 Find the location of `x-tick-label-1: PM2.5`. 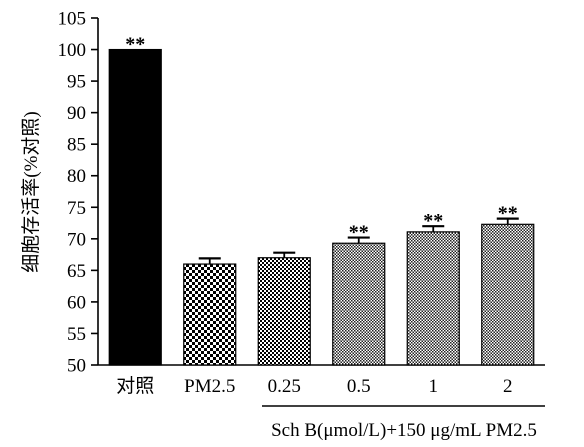

x-tick-label-1: PM2.5 is located at coordinates (209, 386).